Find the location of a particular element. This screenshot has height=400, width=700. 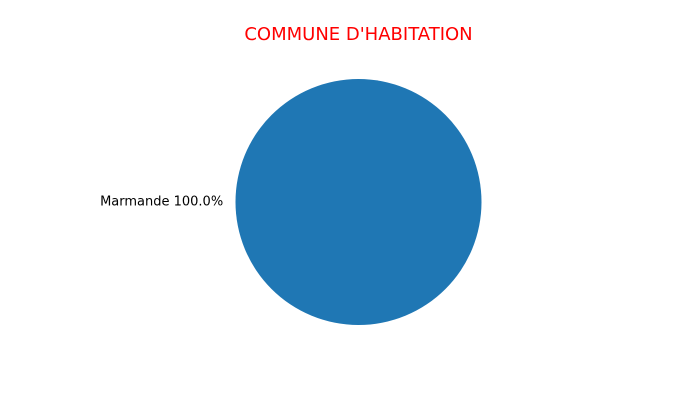

chart-title: COMMUNE D'HABITATION is located at coordinates (358, 34).